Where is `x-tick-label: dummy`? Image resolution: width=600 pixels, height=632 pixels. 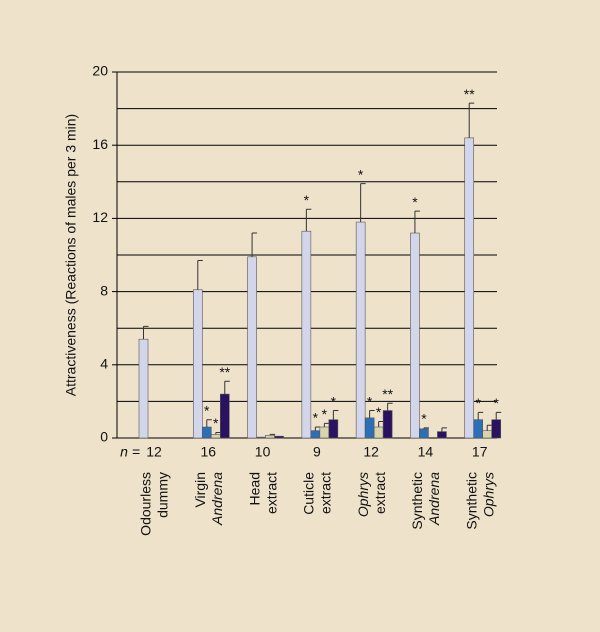
x-tick-label: dummy is located at coordinates (163, 495).